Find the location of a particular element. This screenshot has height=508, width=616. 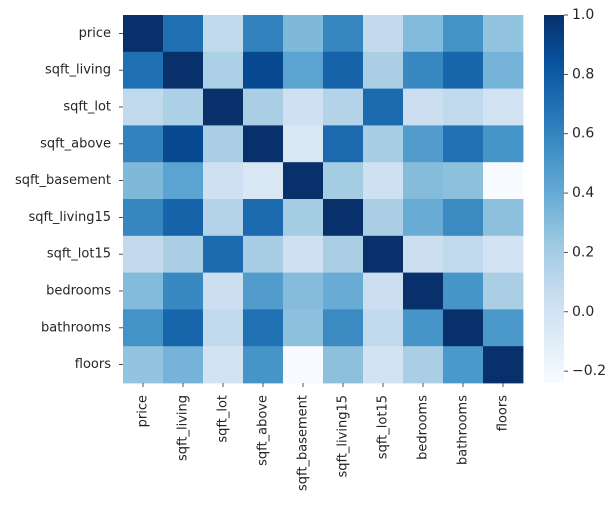

heatmap-cell-bedrooms-sqft_living15 is located at coordinates (343, 291).